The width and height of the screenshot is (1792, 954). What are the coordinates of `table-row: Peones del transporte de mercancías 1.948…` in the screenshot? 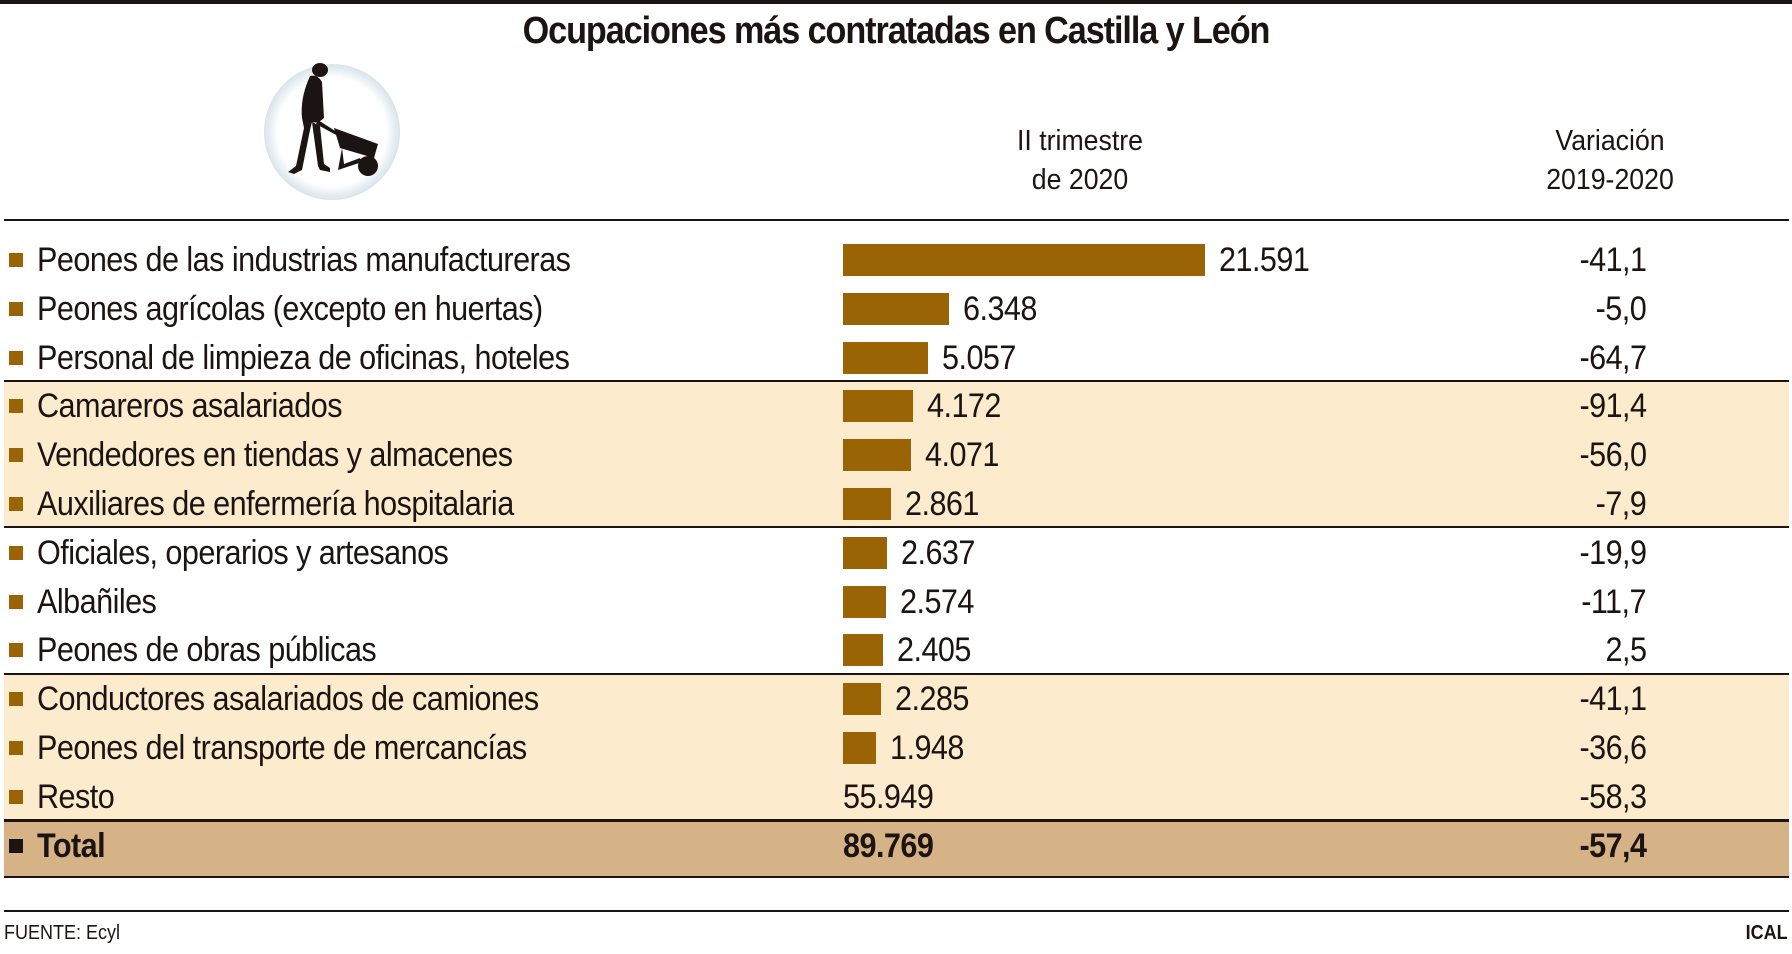 It's located at (896, 748).